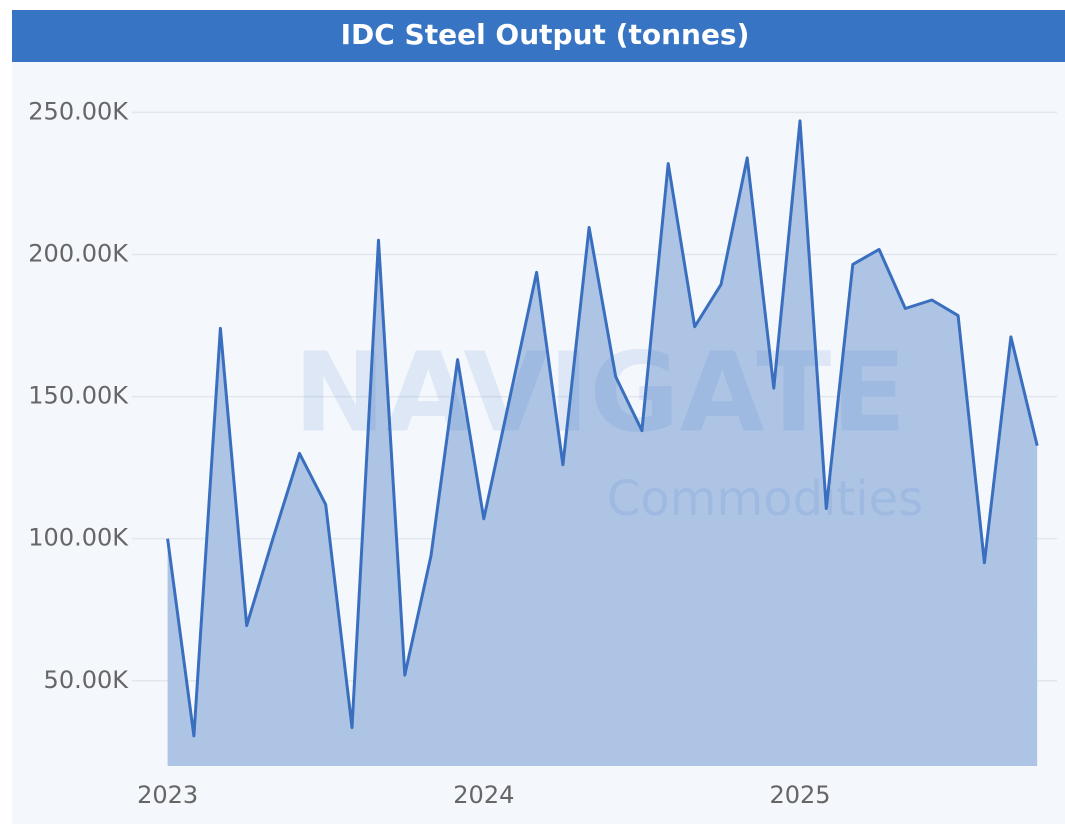  Describe the element at coordinates (167, 795) in the screenshot. I see `x-tick-label: 2023` at that location.